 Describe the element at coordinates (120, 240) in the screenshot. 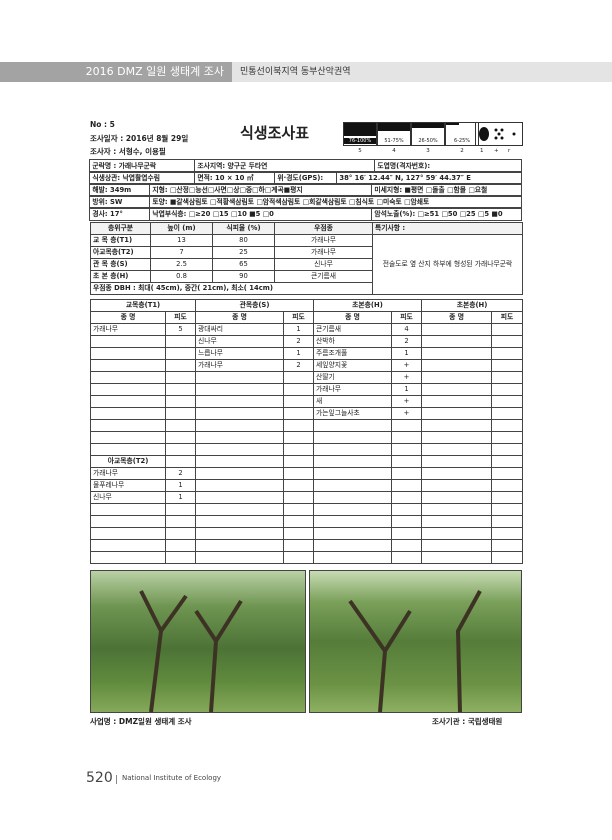

I see `layer-cell: 교 목 층(T1)` at that location.